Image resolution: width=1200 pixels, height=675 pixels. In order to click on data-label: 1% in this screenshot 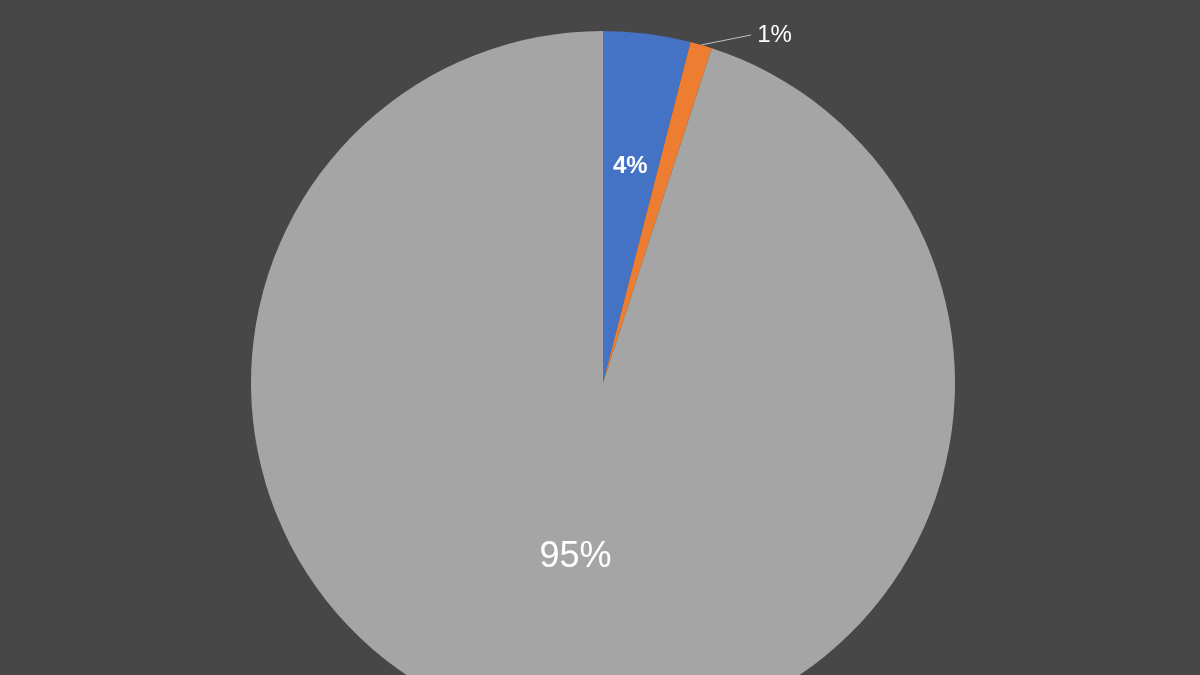, I will do `click(774, 33)`.